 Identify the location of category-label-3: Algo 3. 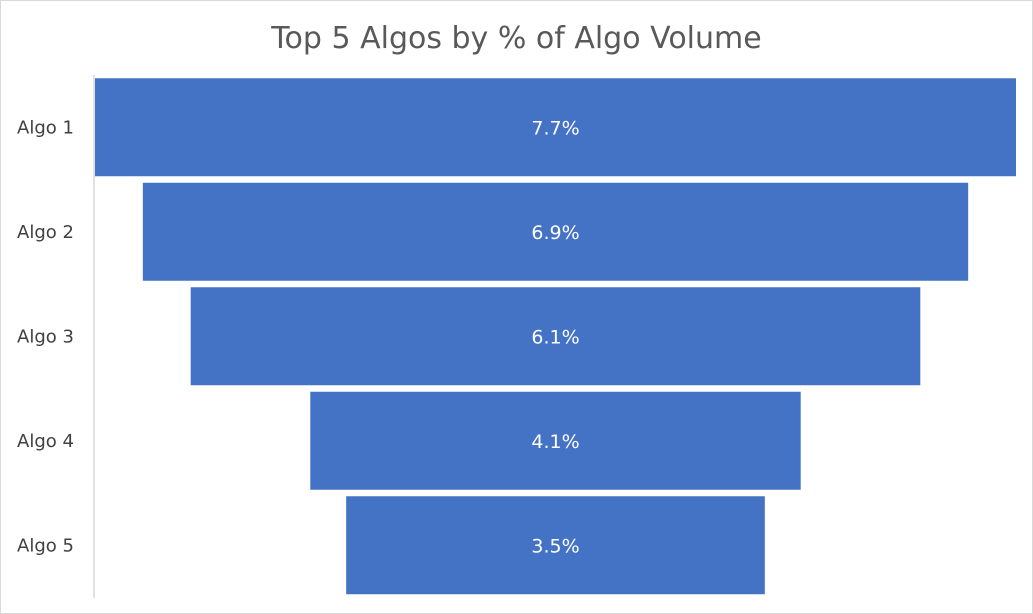
(45, 336).